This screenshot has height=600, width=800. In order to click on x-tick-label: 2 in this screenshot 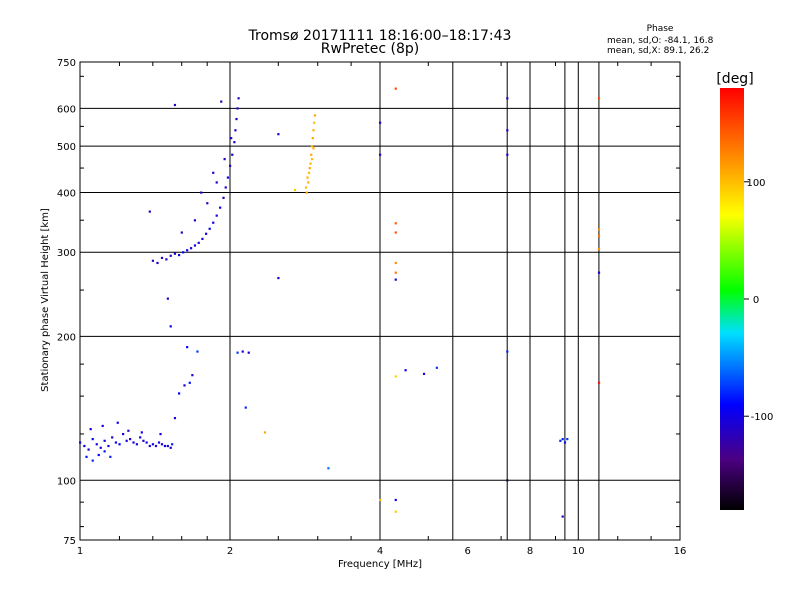, I will do `click(230, 551)`.